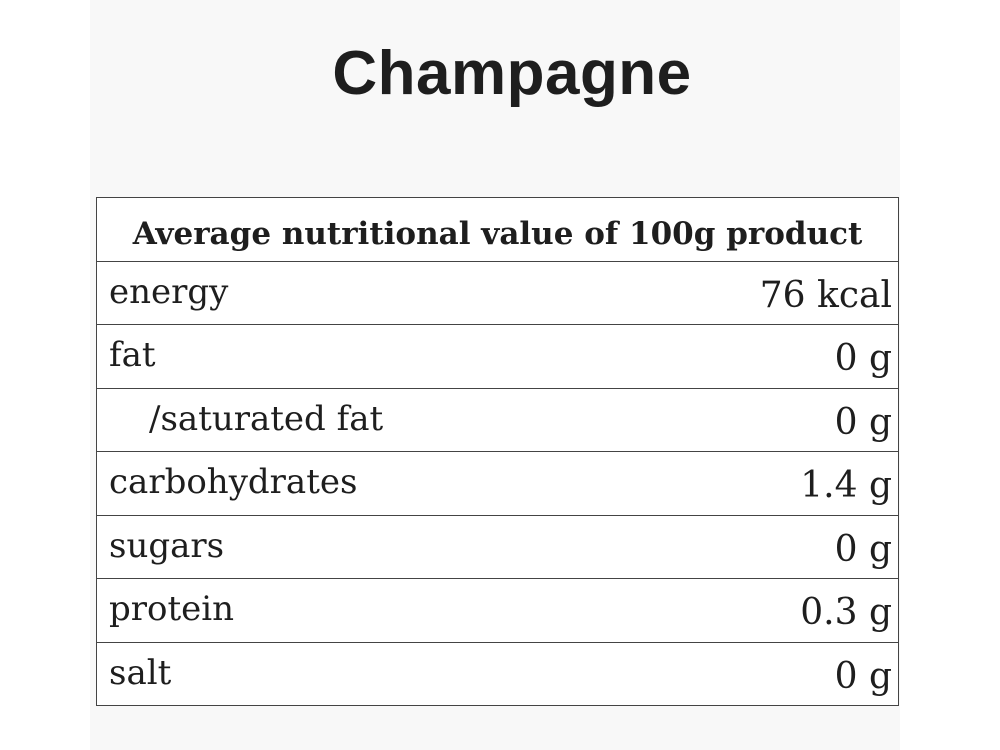  What do you see at coordinates (497, 611) in the screenshot?
I see `nutrition-row-protein: protein 0.3 g` at bounding box center [497, 611].